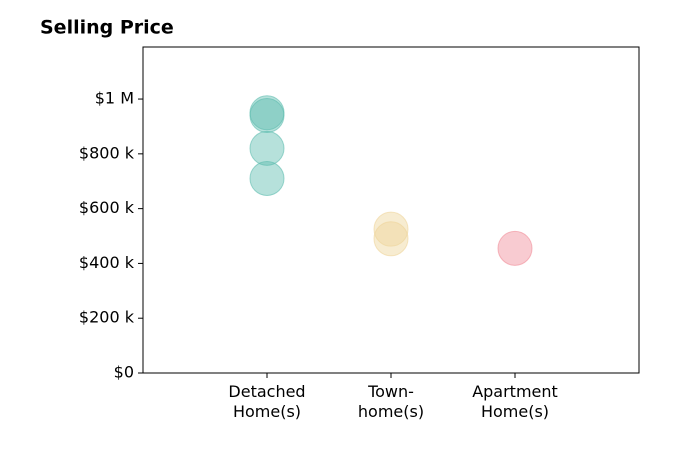  What do you see at coordinates (114, 98) in the screenshot?
I see `y-tick-label: $1 M` at bounding box center [114, 98].